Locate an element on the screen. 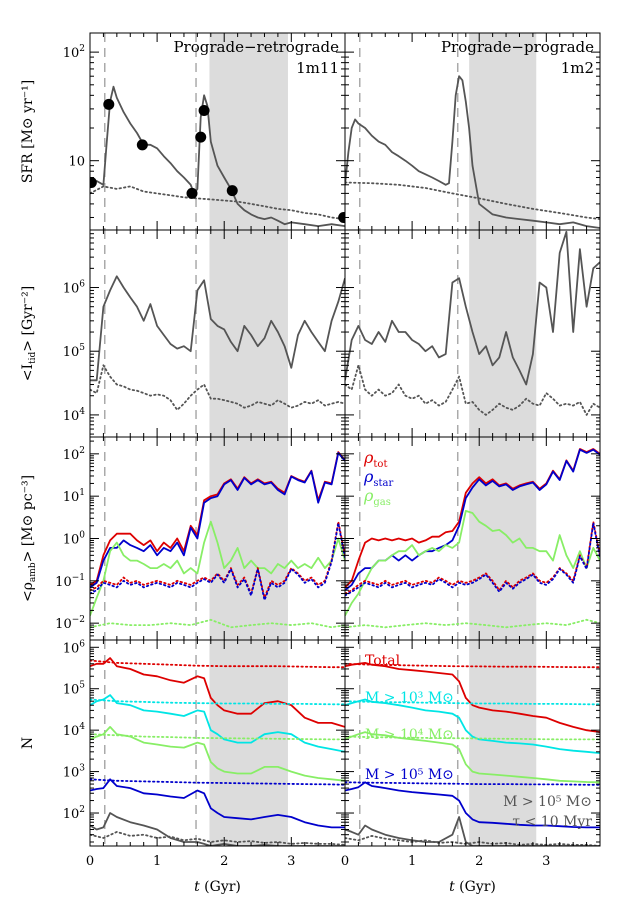  y-tick-label-exp: 2 is located at coordinates (82, 810).